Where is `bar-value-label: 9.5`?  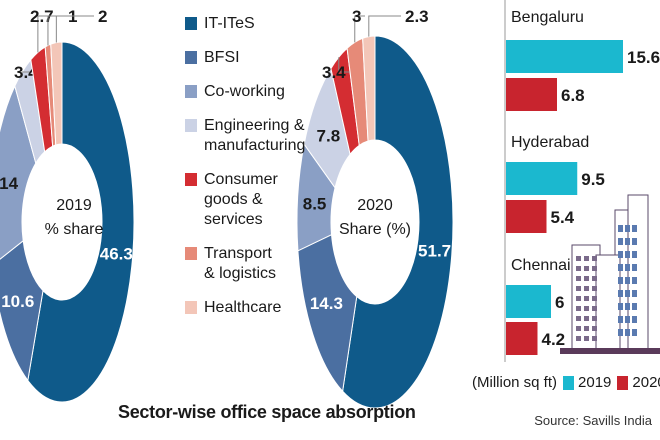 bar-value-label: 9.5 is located at coordinates (593, 179).